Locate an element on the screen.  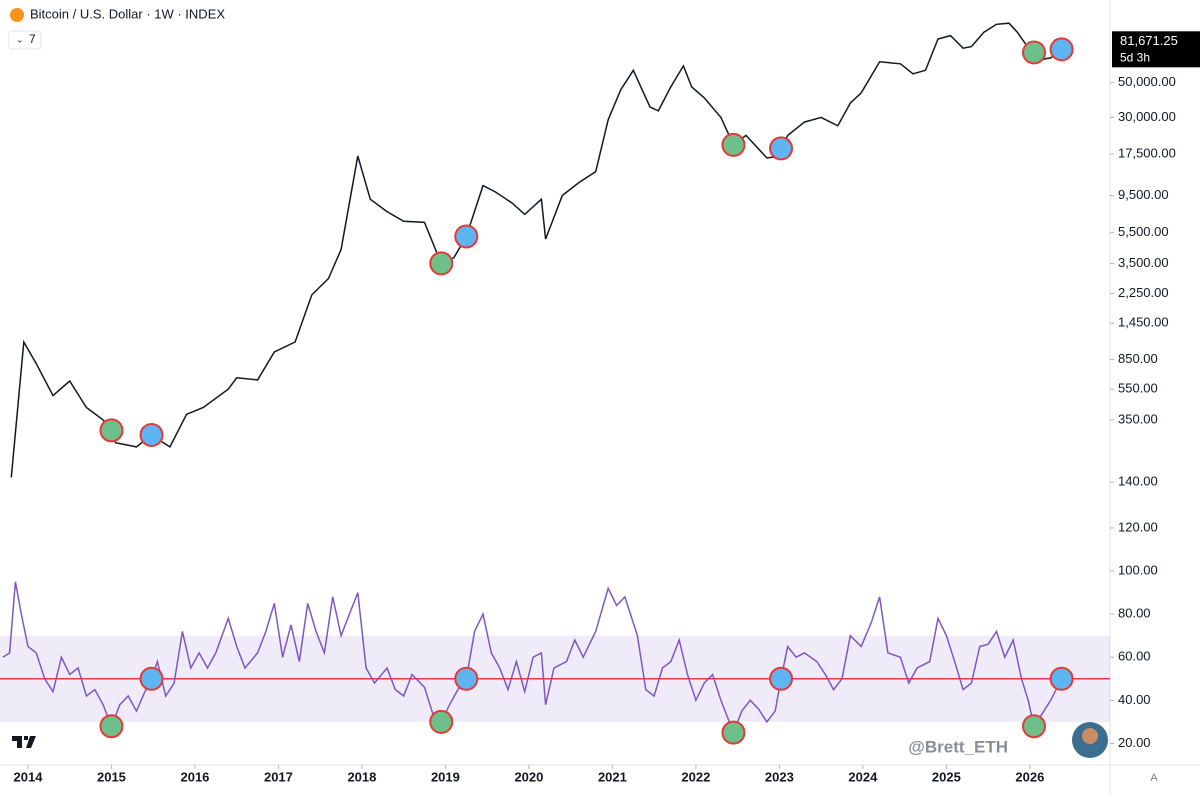
y-tick-label: 850.00 is located at coordinates (1138, 358).